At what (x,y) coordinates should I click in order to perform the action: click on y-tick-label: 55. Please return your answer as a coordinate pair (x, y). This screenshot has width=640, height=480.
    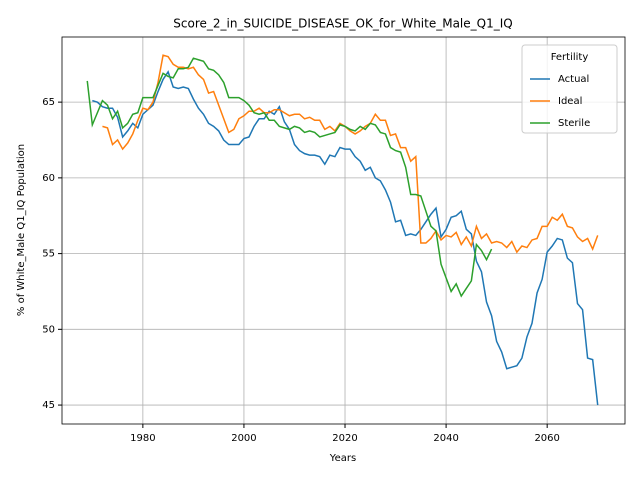
    Looking at the image, I should click on (48, 254).